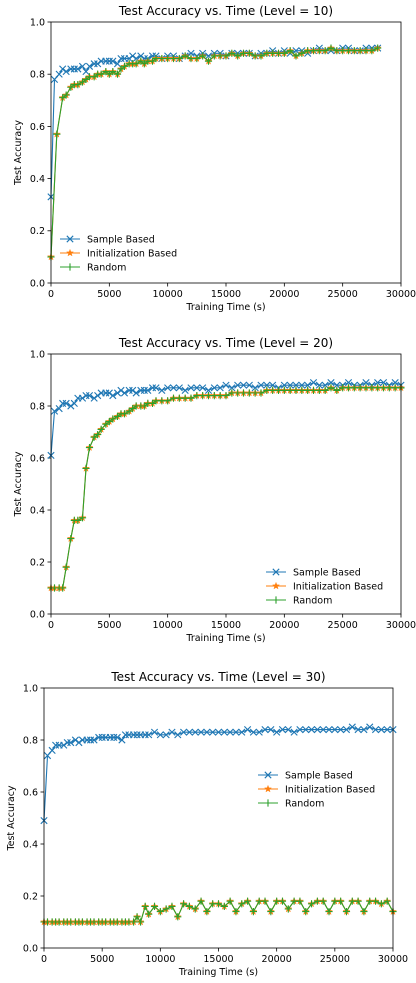 This screenshot has width=416, height=983. Describe the element at coordinates (37, 406) in the screenshot. I see `y-tick-label: 0.8` at that location.